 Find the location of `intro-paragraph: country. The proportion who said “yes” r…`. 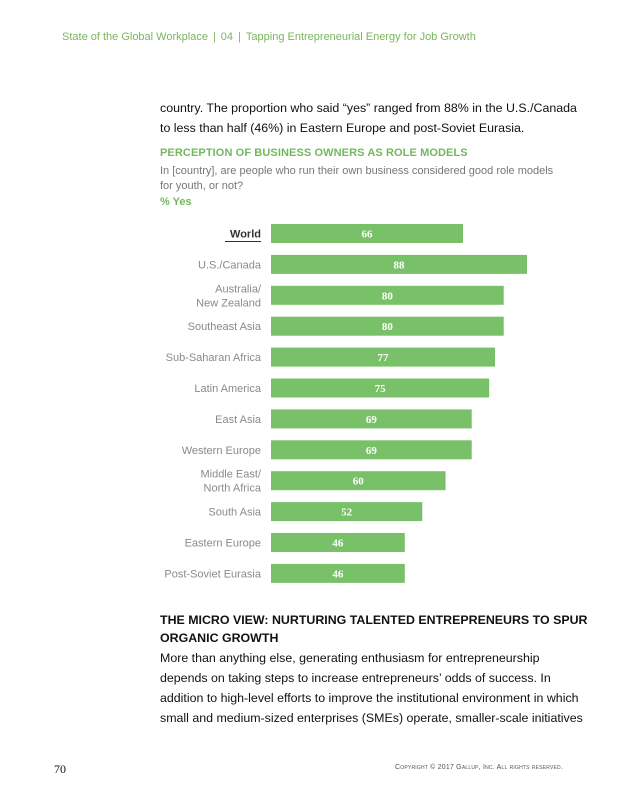

intro-paragraph: country. The proportion who said “yes” r… is located at coordinates (368, 118).